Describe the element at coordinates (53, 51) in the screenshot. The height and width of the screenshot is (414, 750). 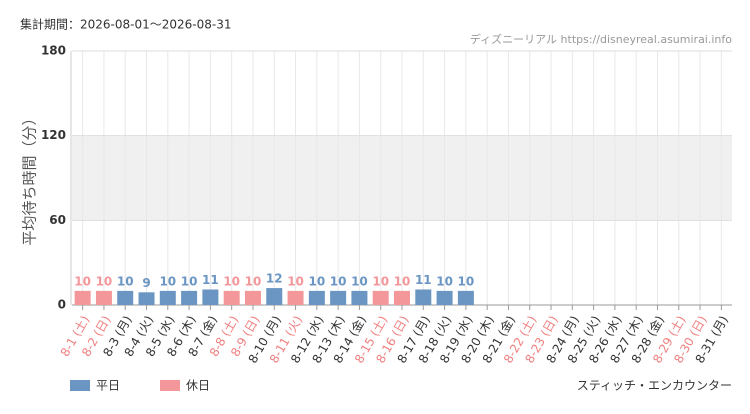
I see `y-tick-label: 180` at that location.